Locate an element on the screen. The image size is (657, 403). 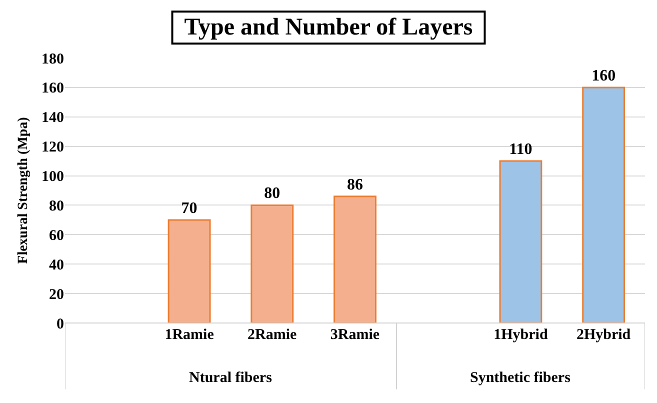
y-tick-label: 180 is located at coordinates (53, 59).